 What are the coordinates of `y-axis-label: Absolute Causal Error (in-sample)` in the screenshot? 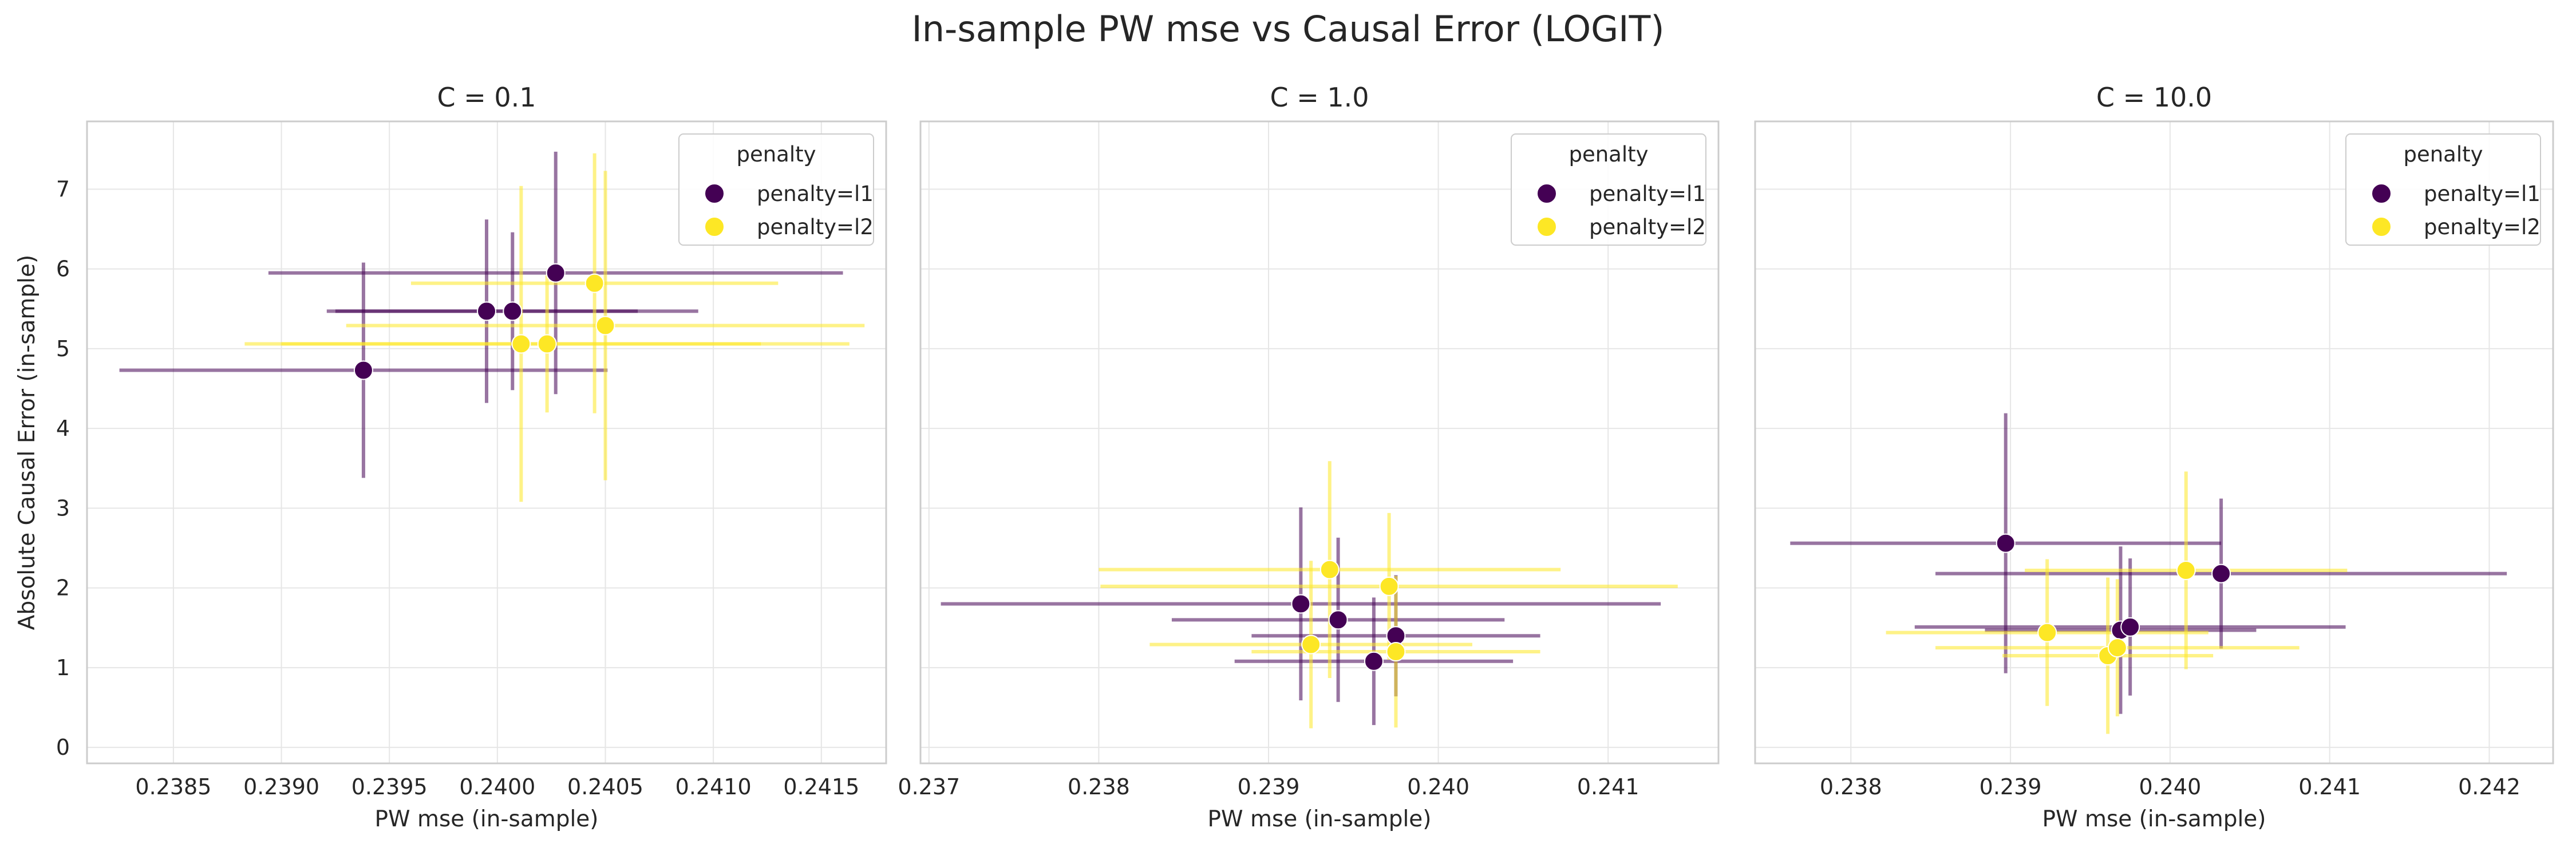 It's located at (27, 442).